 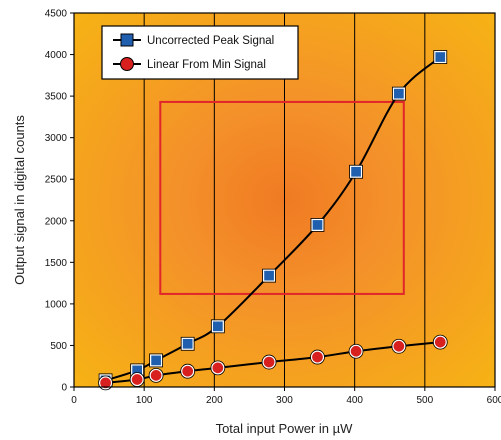 I want to click on x-tick-label: 0, so click(x=74, y=400).